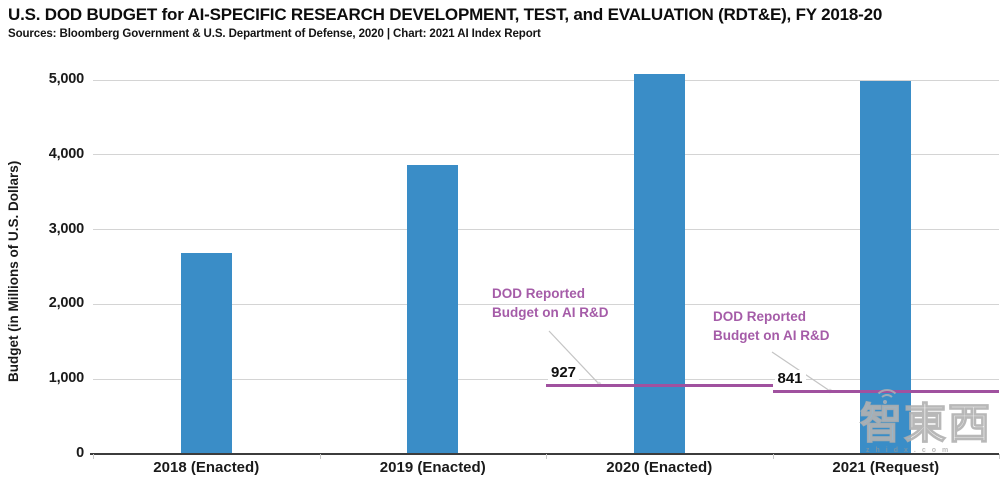 The width and height of the screenshot is (1000, 484). Describe the element at coordinates (66, 378) in the screenshot. I see `y-tick-label-1000: 1,000` at that location.